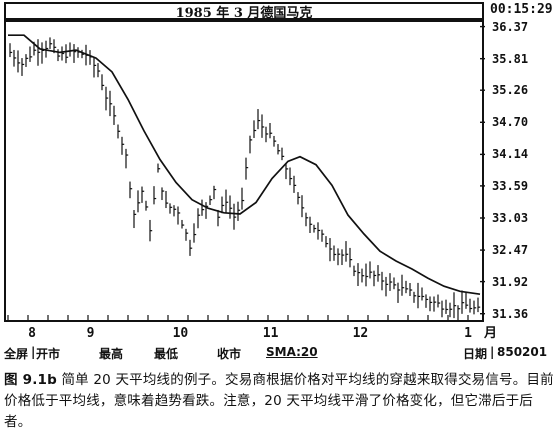 The height and width of the screenshot is (438, 559). Describe the element at coordinates (510, 154) in the screenshot. I see `y-tick-label: 34.14` at that location.